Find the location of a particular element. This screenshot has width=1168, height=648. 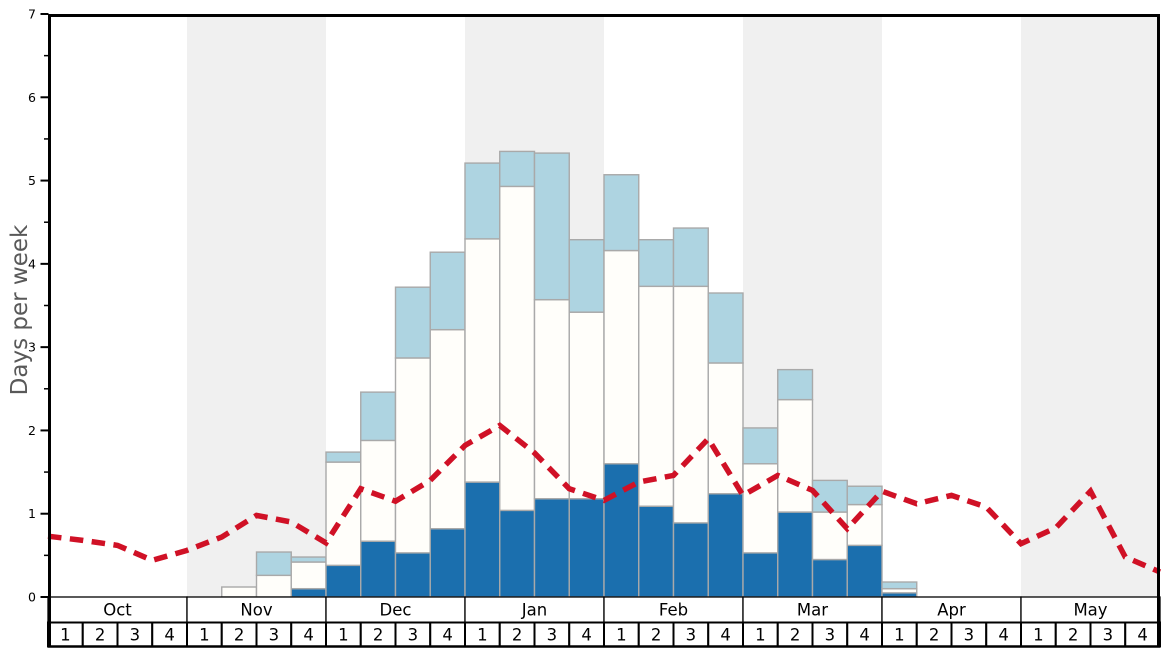

bar-segment-light_blue_top-week7 is located at coordinates (273, 564).